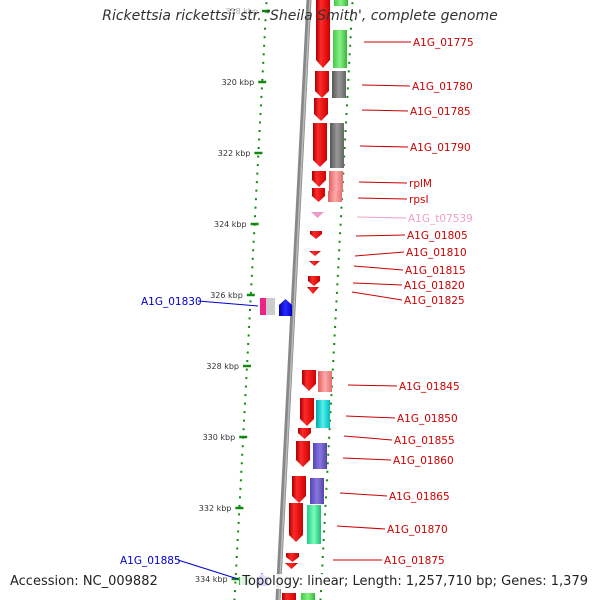 The image size is (600, 600). I want to click on gene-label: A1G_01850, so click(427, 419).